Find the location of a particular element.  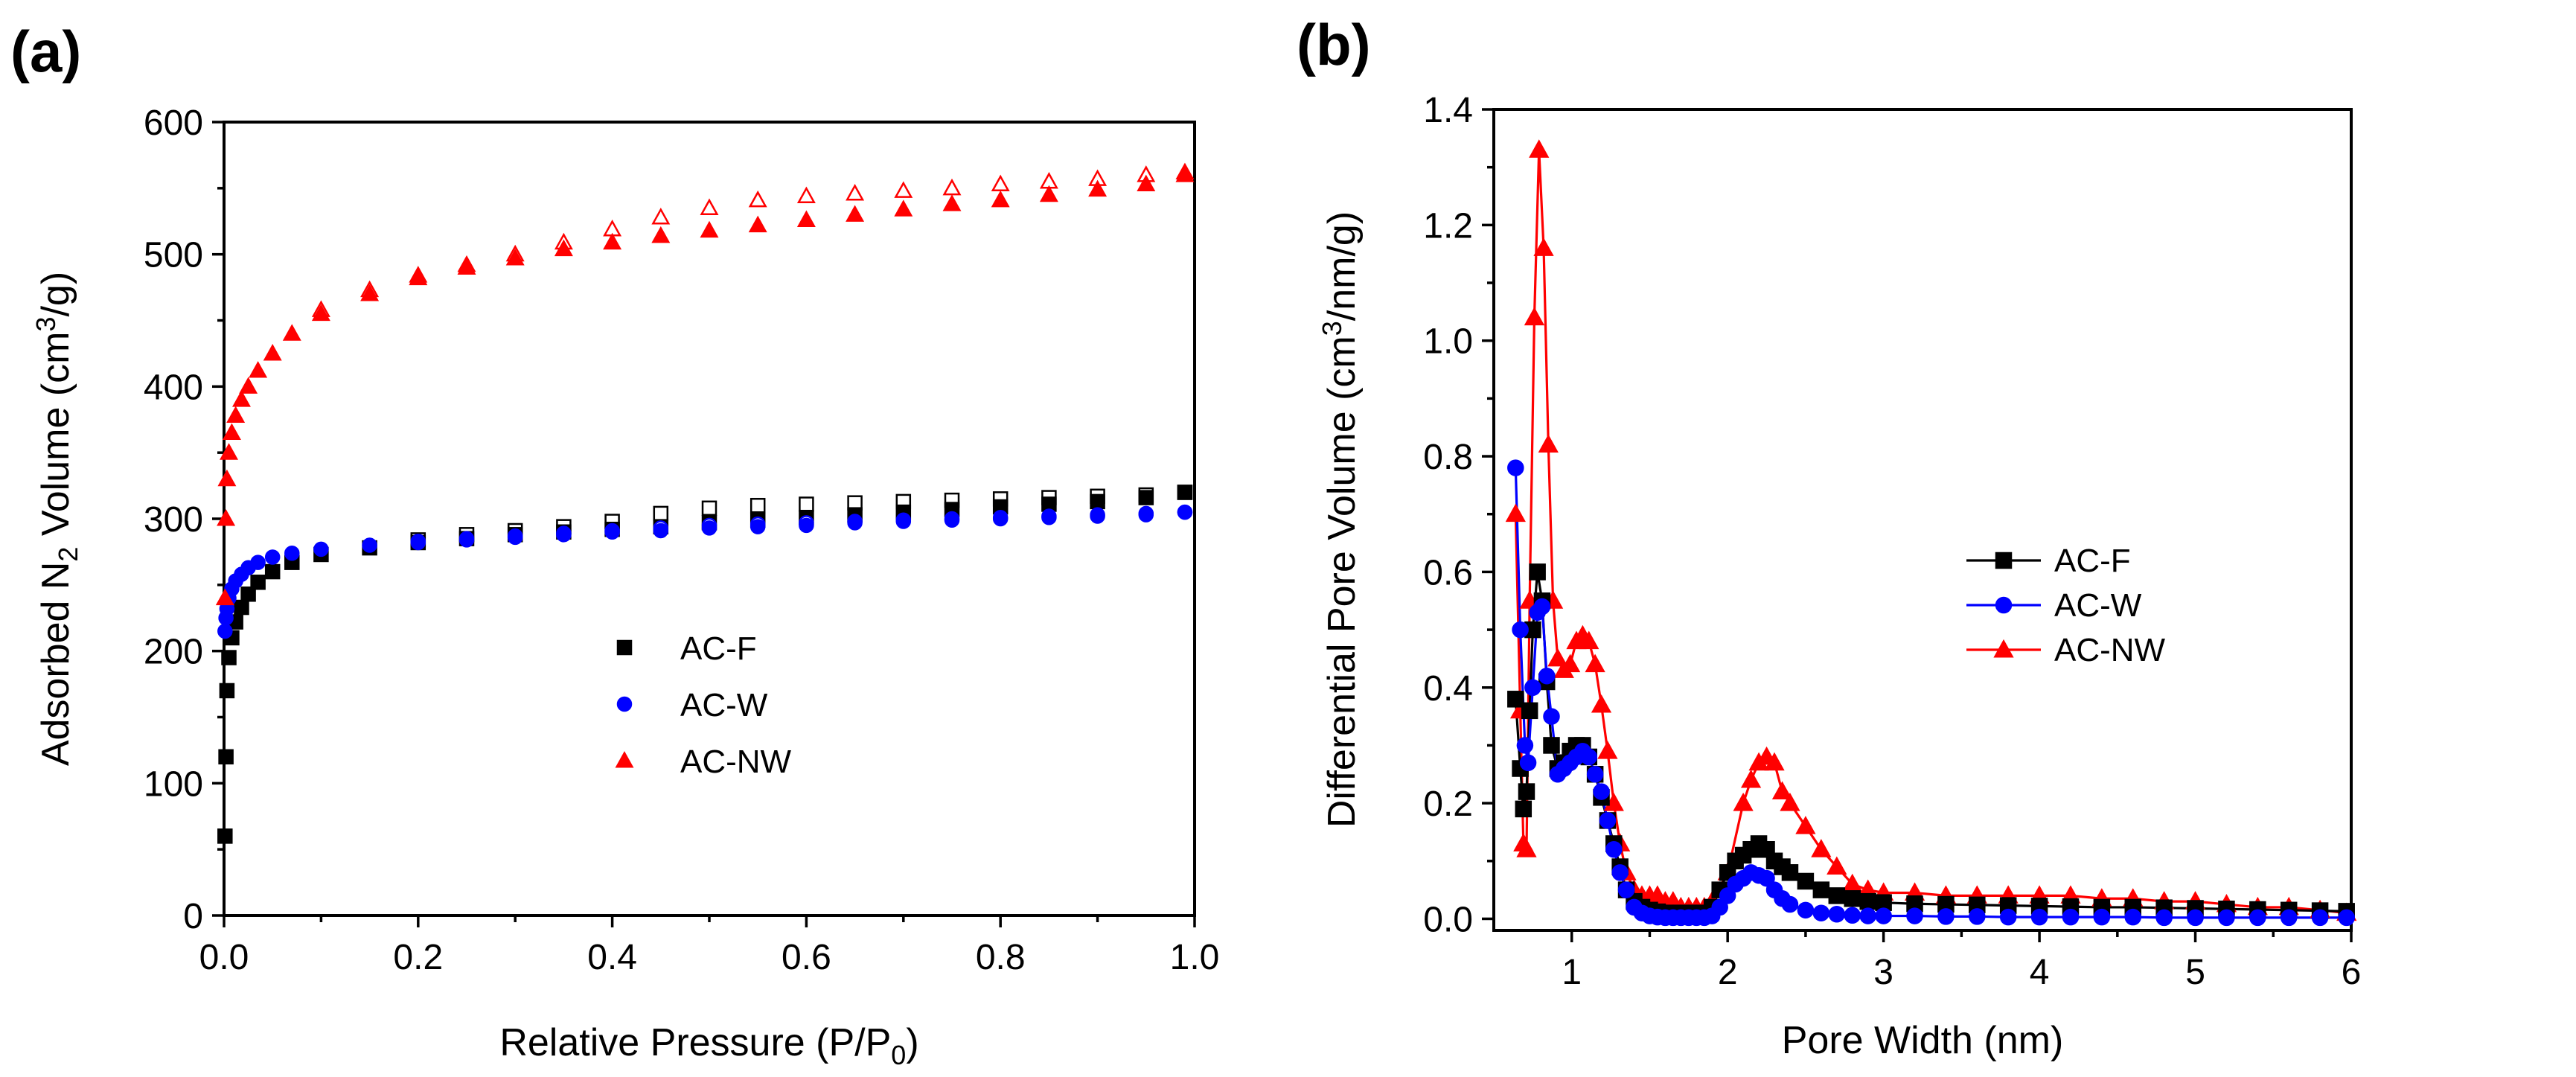

y-tick-label-a: 400 is located at coordinates (173, 387).